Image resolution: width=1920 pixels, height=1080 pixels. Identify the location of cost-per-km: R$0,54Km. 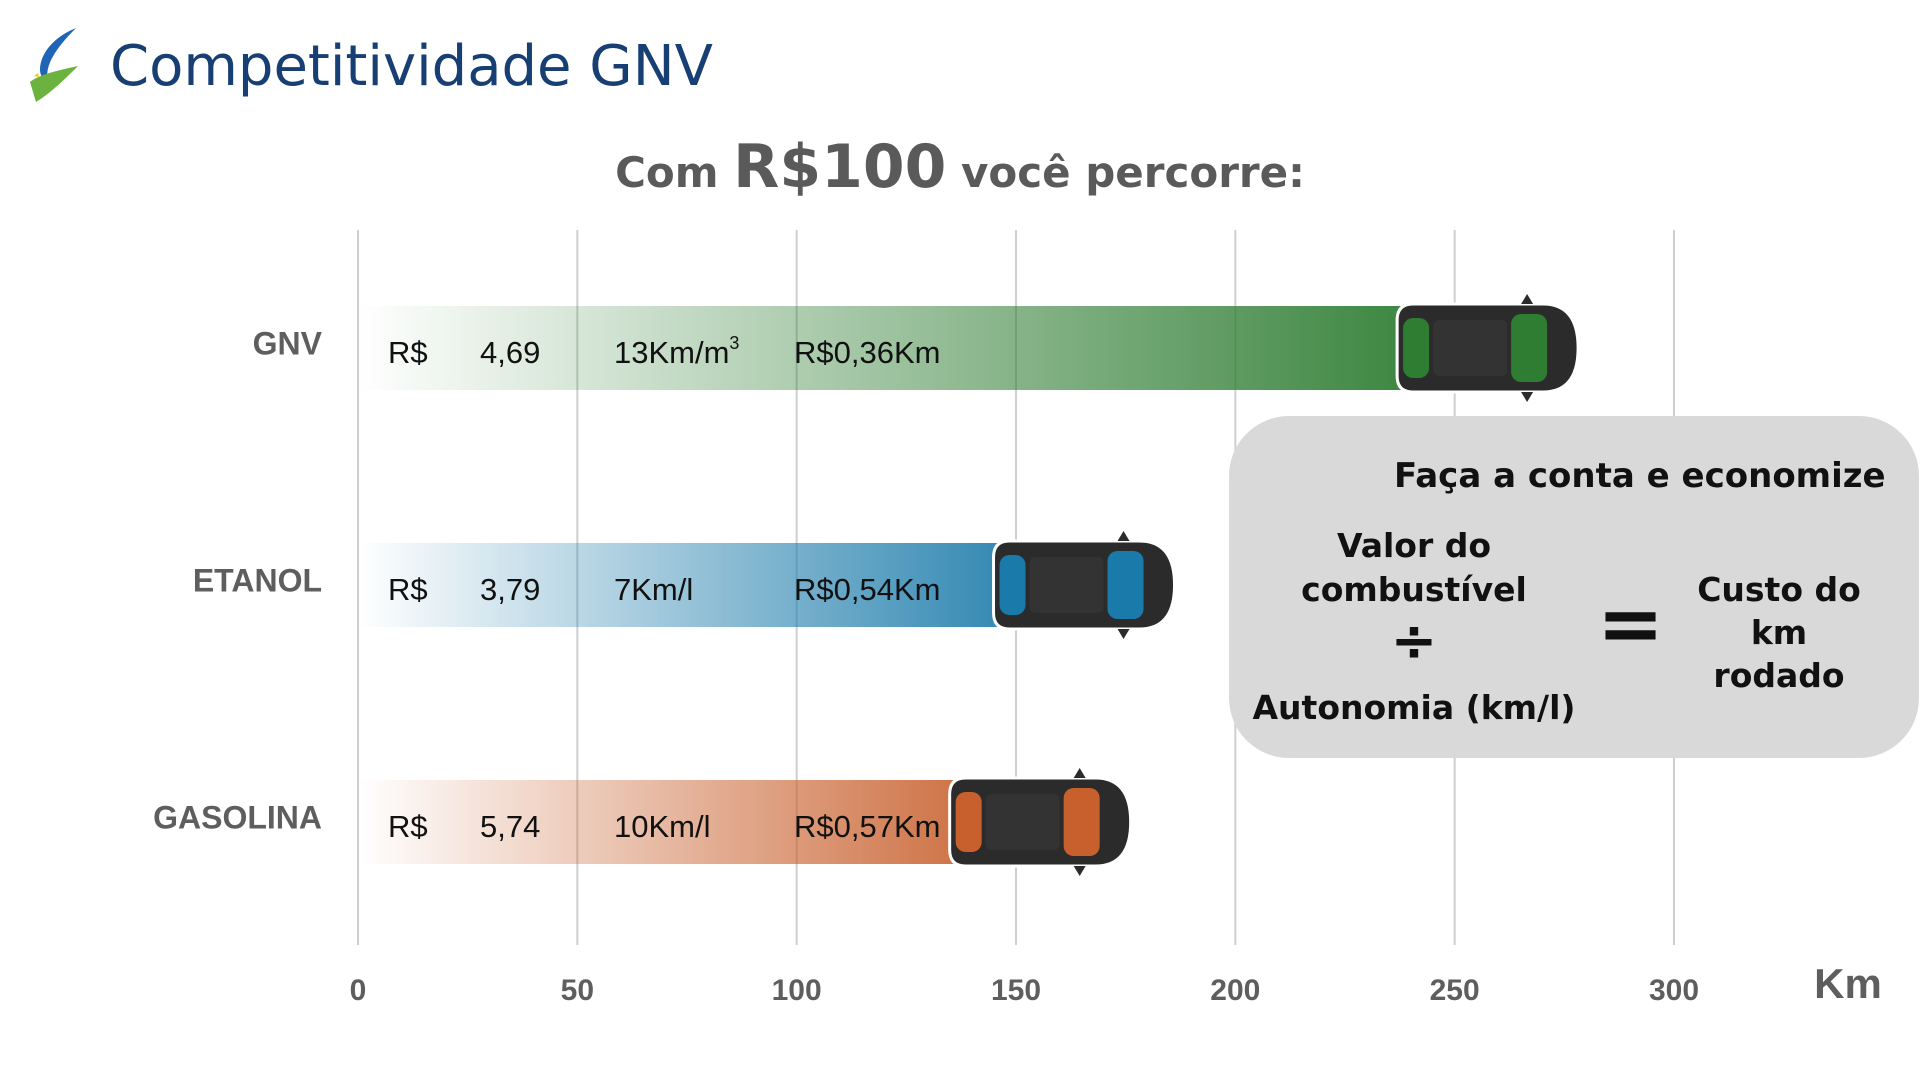
(867, 589).